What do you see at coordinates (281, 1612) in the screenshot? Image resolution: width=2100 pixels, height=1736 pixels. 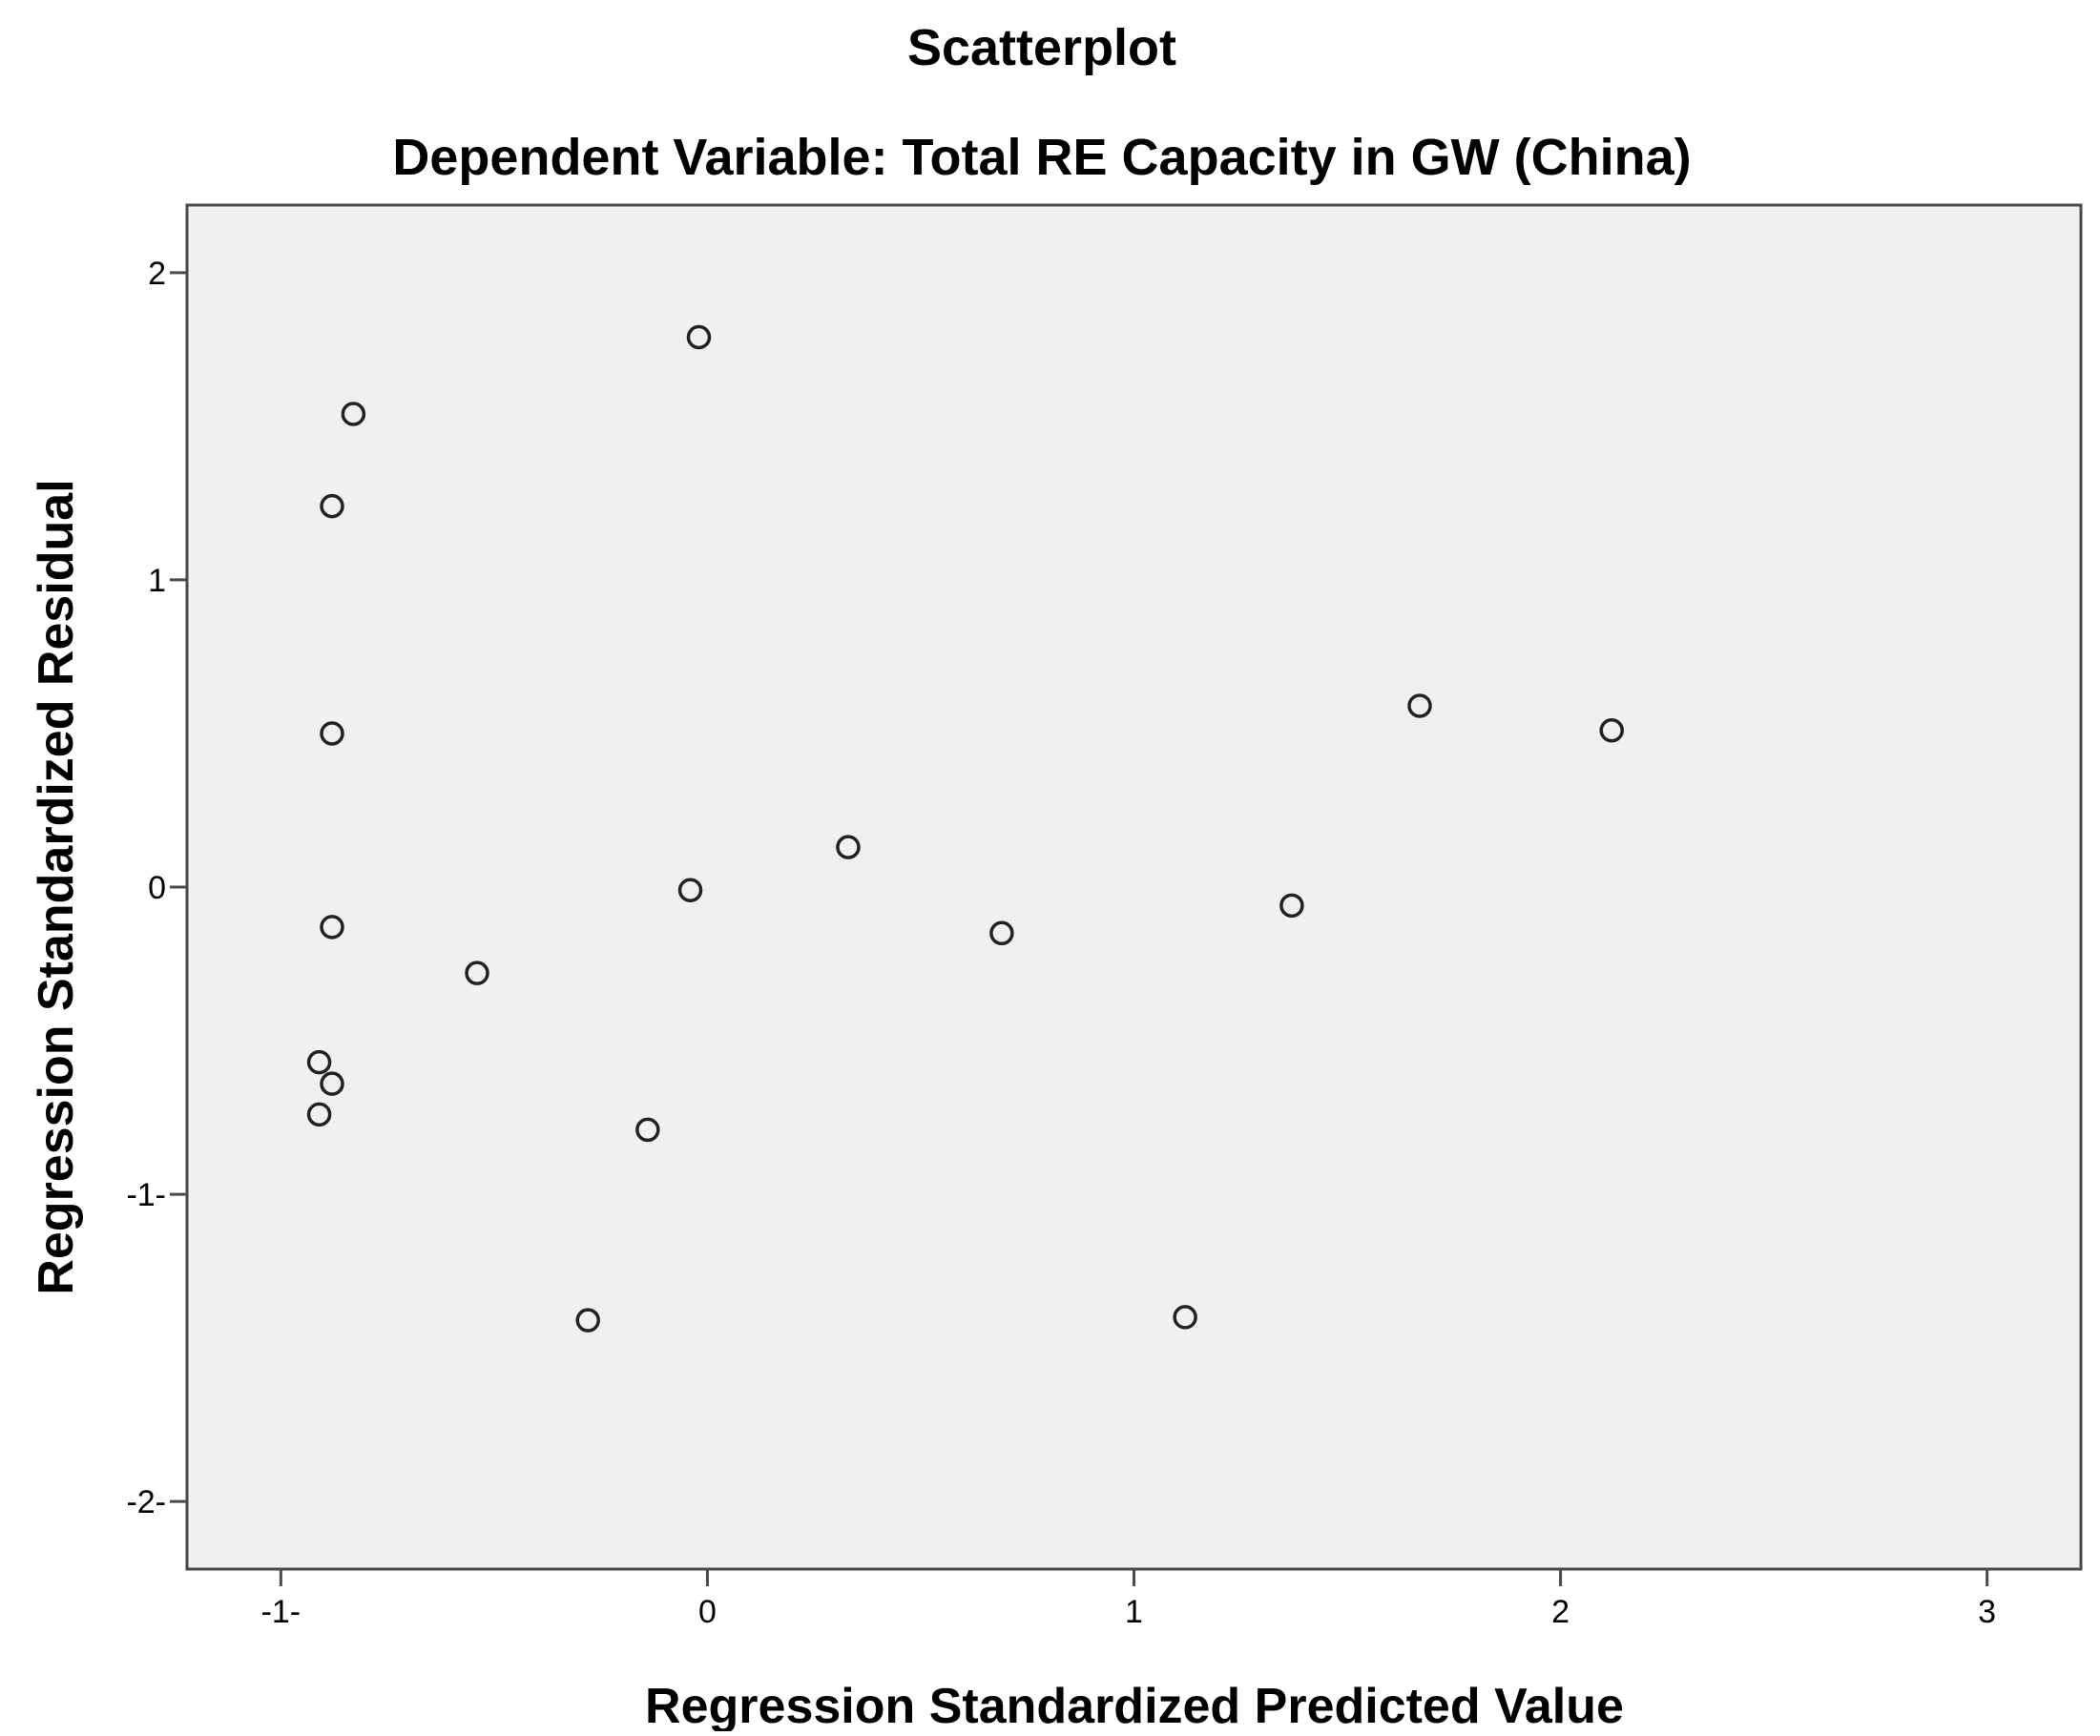 I see `x-tick-label: -1-` at bounding box center [281, 1612].